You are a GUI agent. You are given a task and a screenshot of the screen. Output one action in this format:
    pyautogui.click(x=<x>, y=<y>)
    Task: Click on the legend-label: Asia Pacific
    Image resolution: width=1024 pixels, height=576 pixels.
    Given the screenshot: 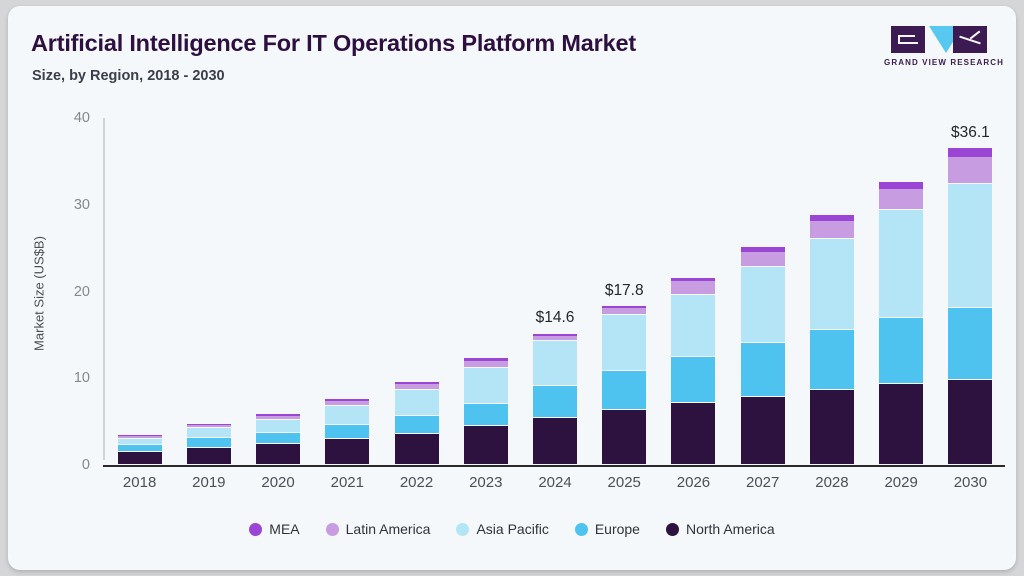 What is the action you would take?
    pyautogui.click(x=512, y=529)
    